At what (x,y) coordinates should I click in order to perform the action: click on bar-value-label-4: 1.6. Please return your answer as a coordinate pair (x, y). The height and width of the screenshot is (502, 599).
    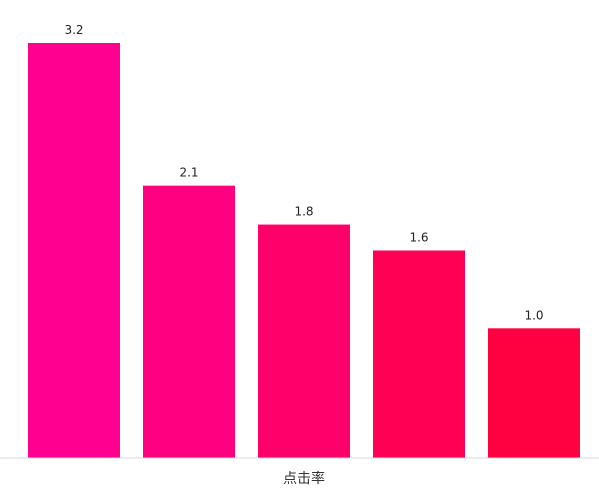
    Looking at the image, I should click on (418, 238).